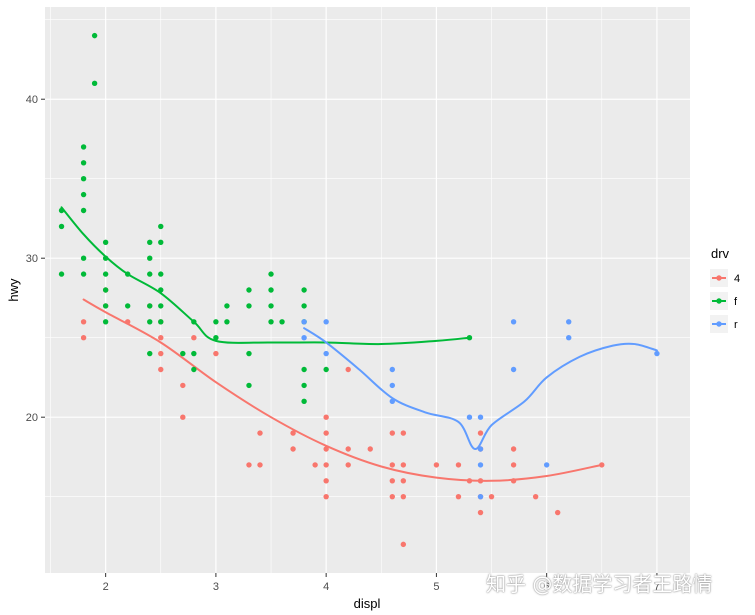 This screenshot has width=755, height=615. Describe the element at coordinates (720, 253) in the screenshot. I see `legend-title: drv` at that location.